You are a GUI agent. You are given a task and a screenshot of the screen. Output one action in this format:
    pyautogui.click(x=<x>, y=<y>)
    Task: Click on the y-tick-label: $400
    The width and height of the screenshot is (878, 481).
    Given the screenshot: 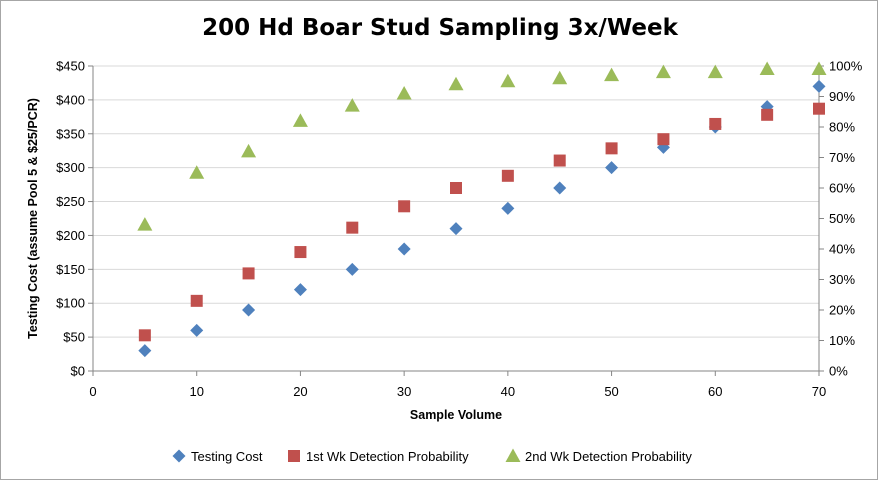 What is the action you would take?
    pyautogui.click(x=70, y=99)
    